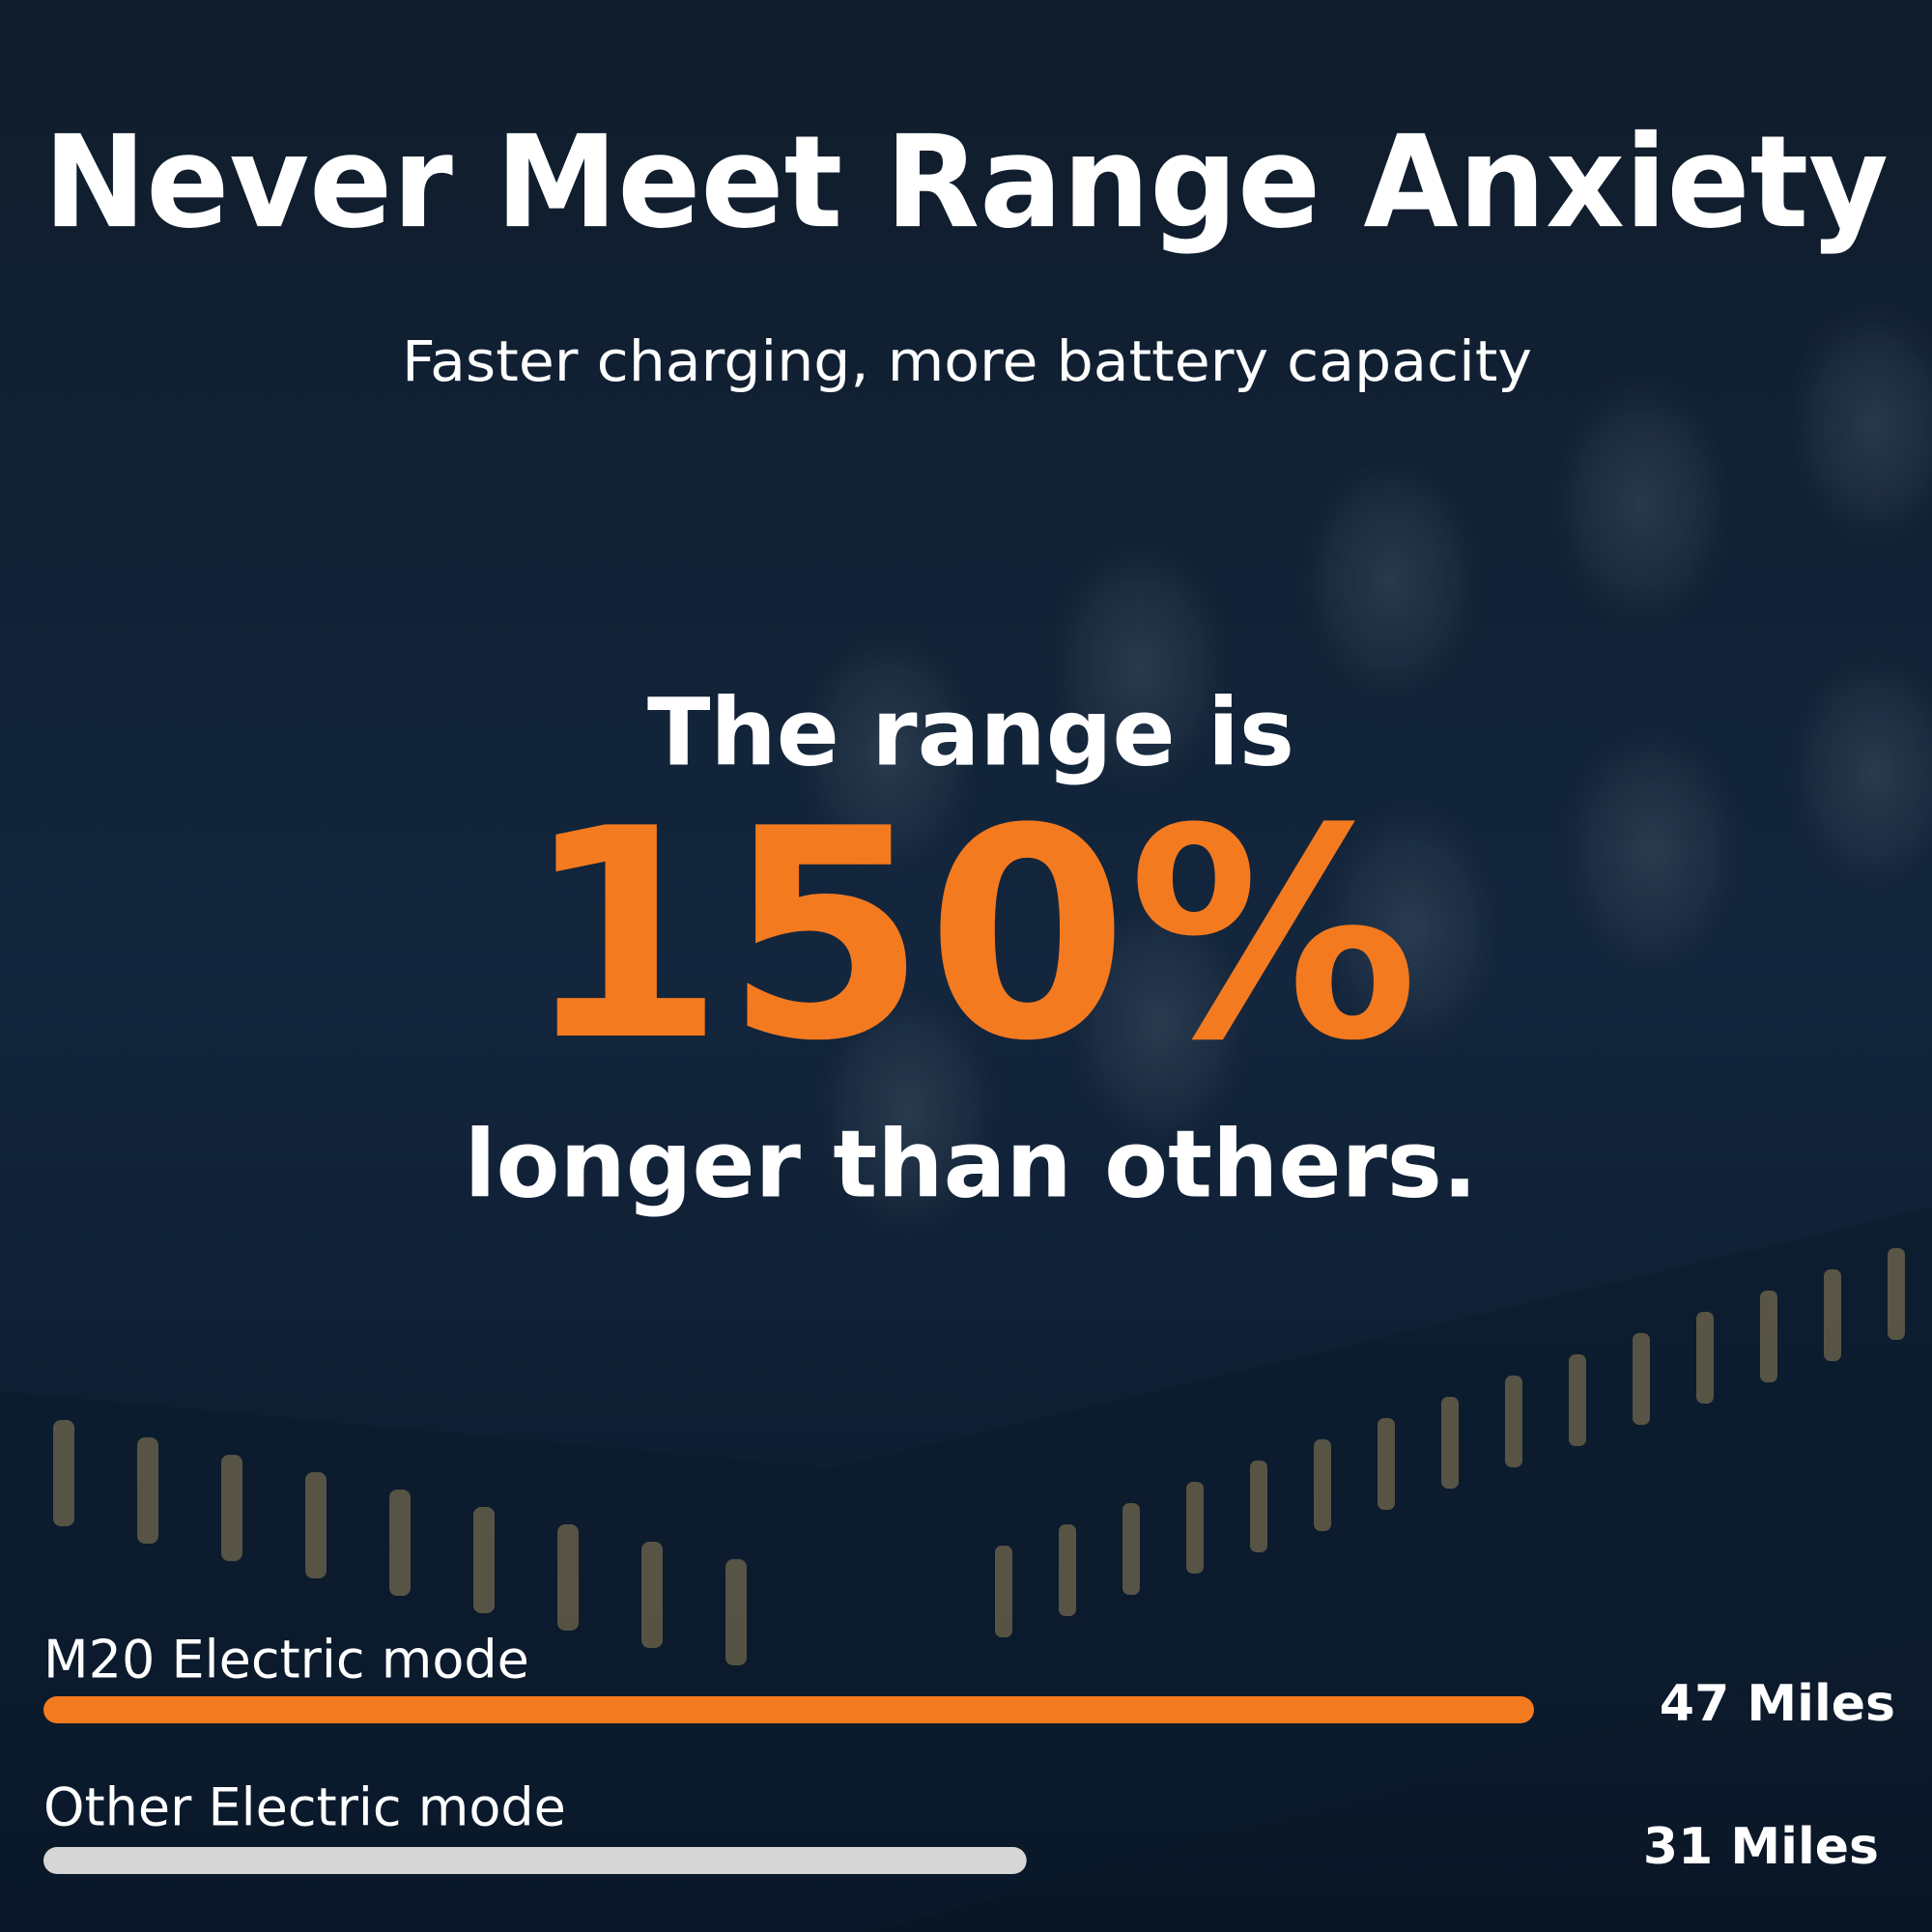 The image size is (1932, 1932). What do you see at coordinates (304, 1807) in the screenshot?
I see `category-label: Other Electric mode` at bounding box center [304, 1807].